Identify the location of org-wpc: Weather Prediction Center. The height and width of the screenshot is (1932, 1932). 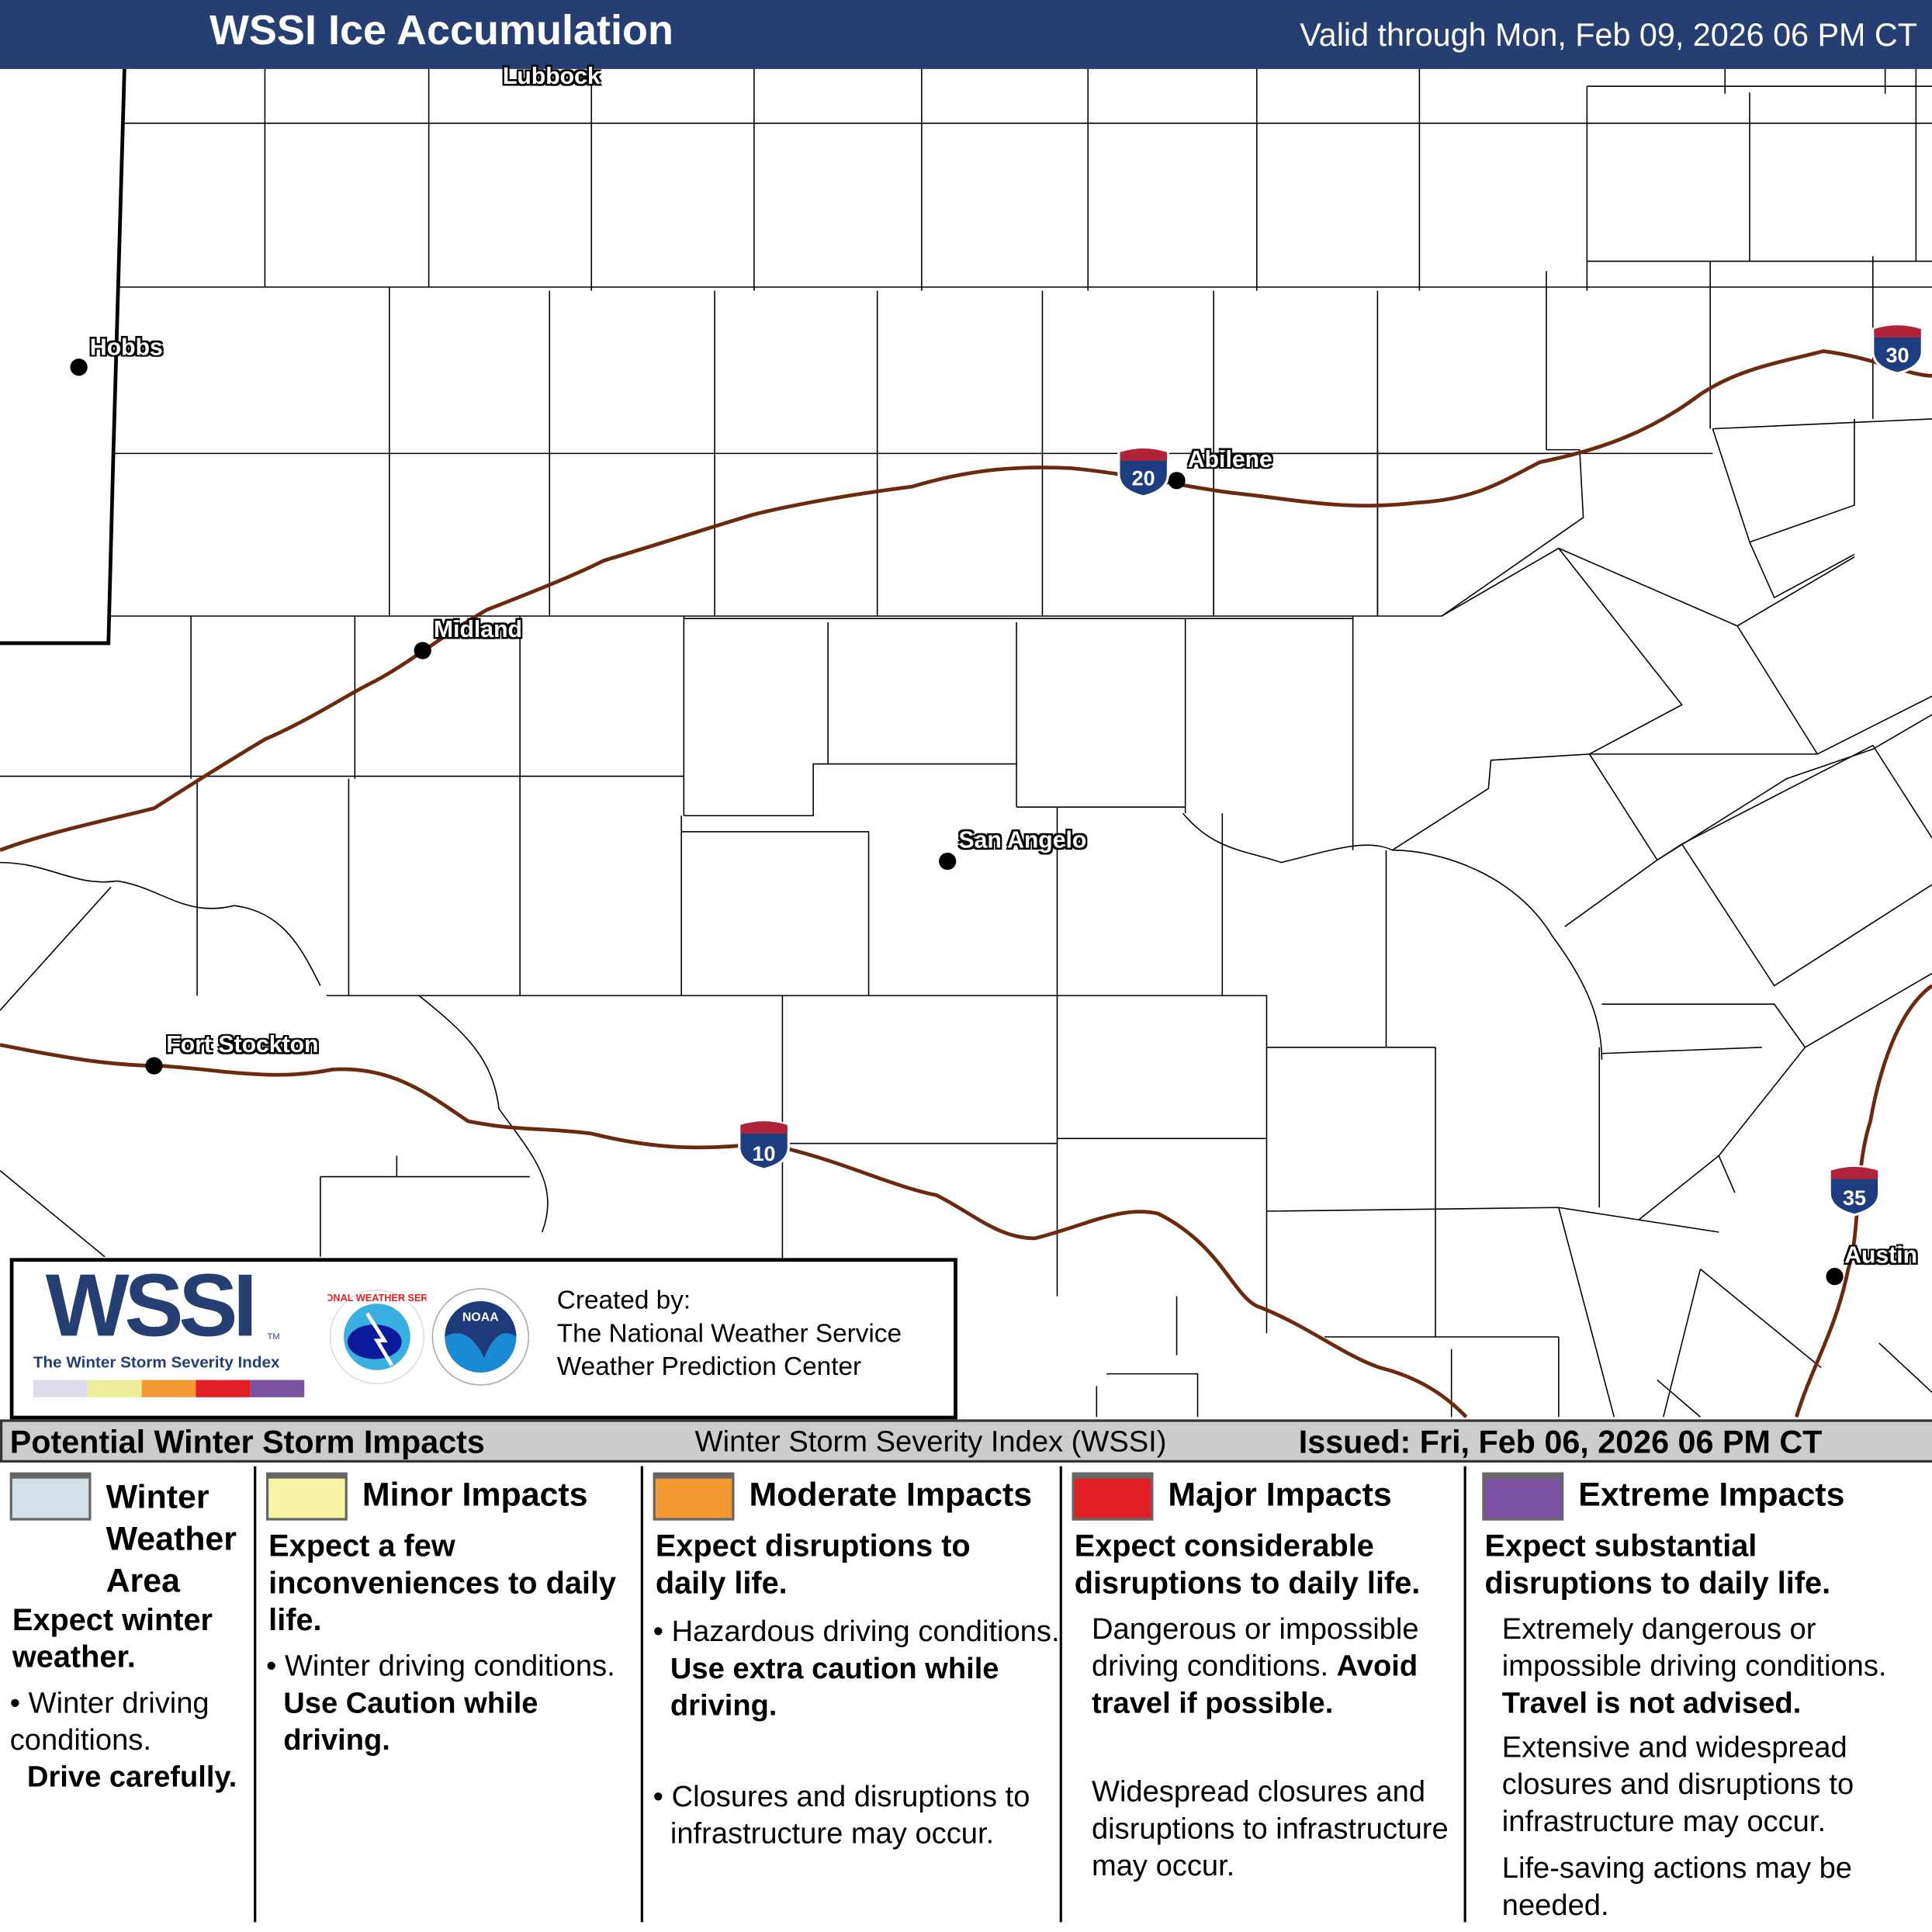
(709, 1367).